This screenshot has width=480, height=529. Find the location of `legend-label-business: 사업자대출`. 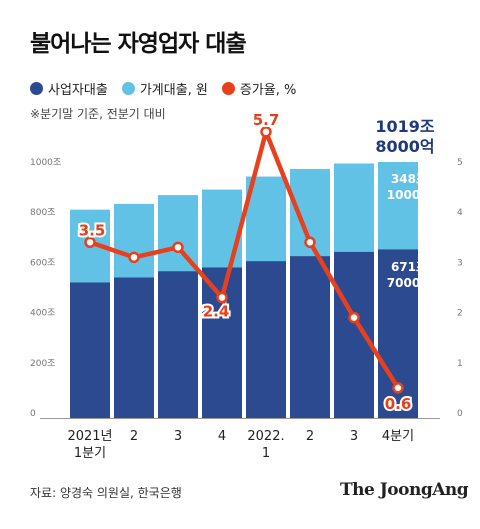

legend-label-business: 사업자대출 is located at coordinates (78, 90).